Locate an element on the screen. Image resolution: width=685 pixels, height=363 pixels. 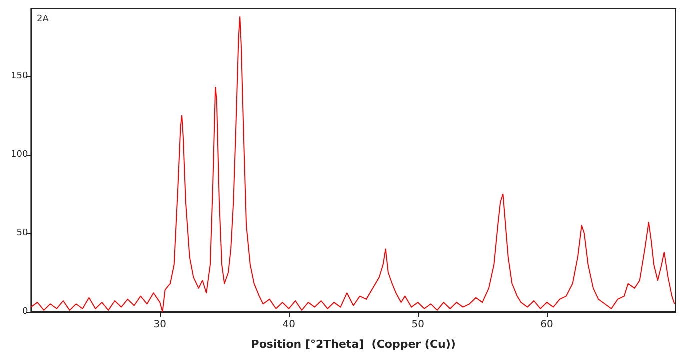
y-tick-label: 100 is located at coordinates (19, 155).